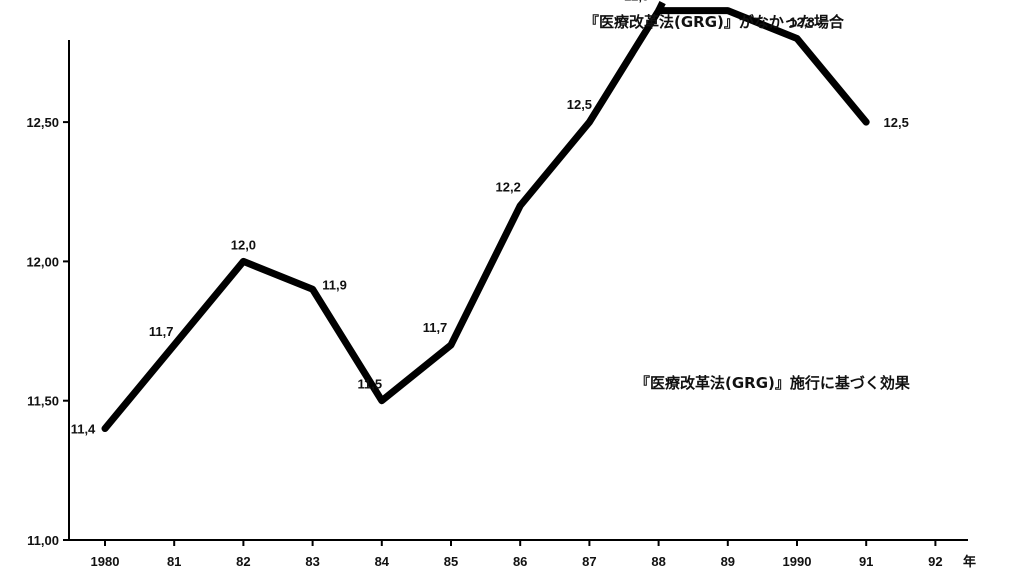 The image size is (1024, 570). What do you see at coordinates (969, 561) in the screenshot?
I see `x-axis-unit: 年` at bounding box center [969, 561].